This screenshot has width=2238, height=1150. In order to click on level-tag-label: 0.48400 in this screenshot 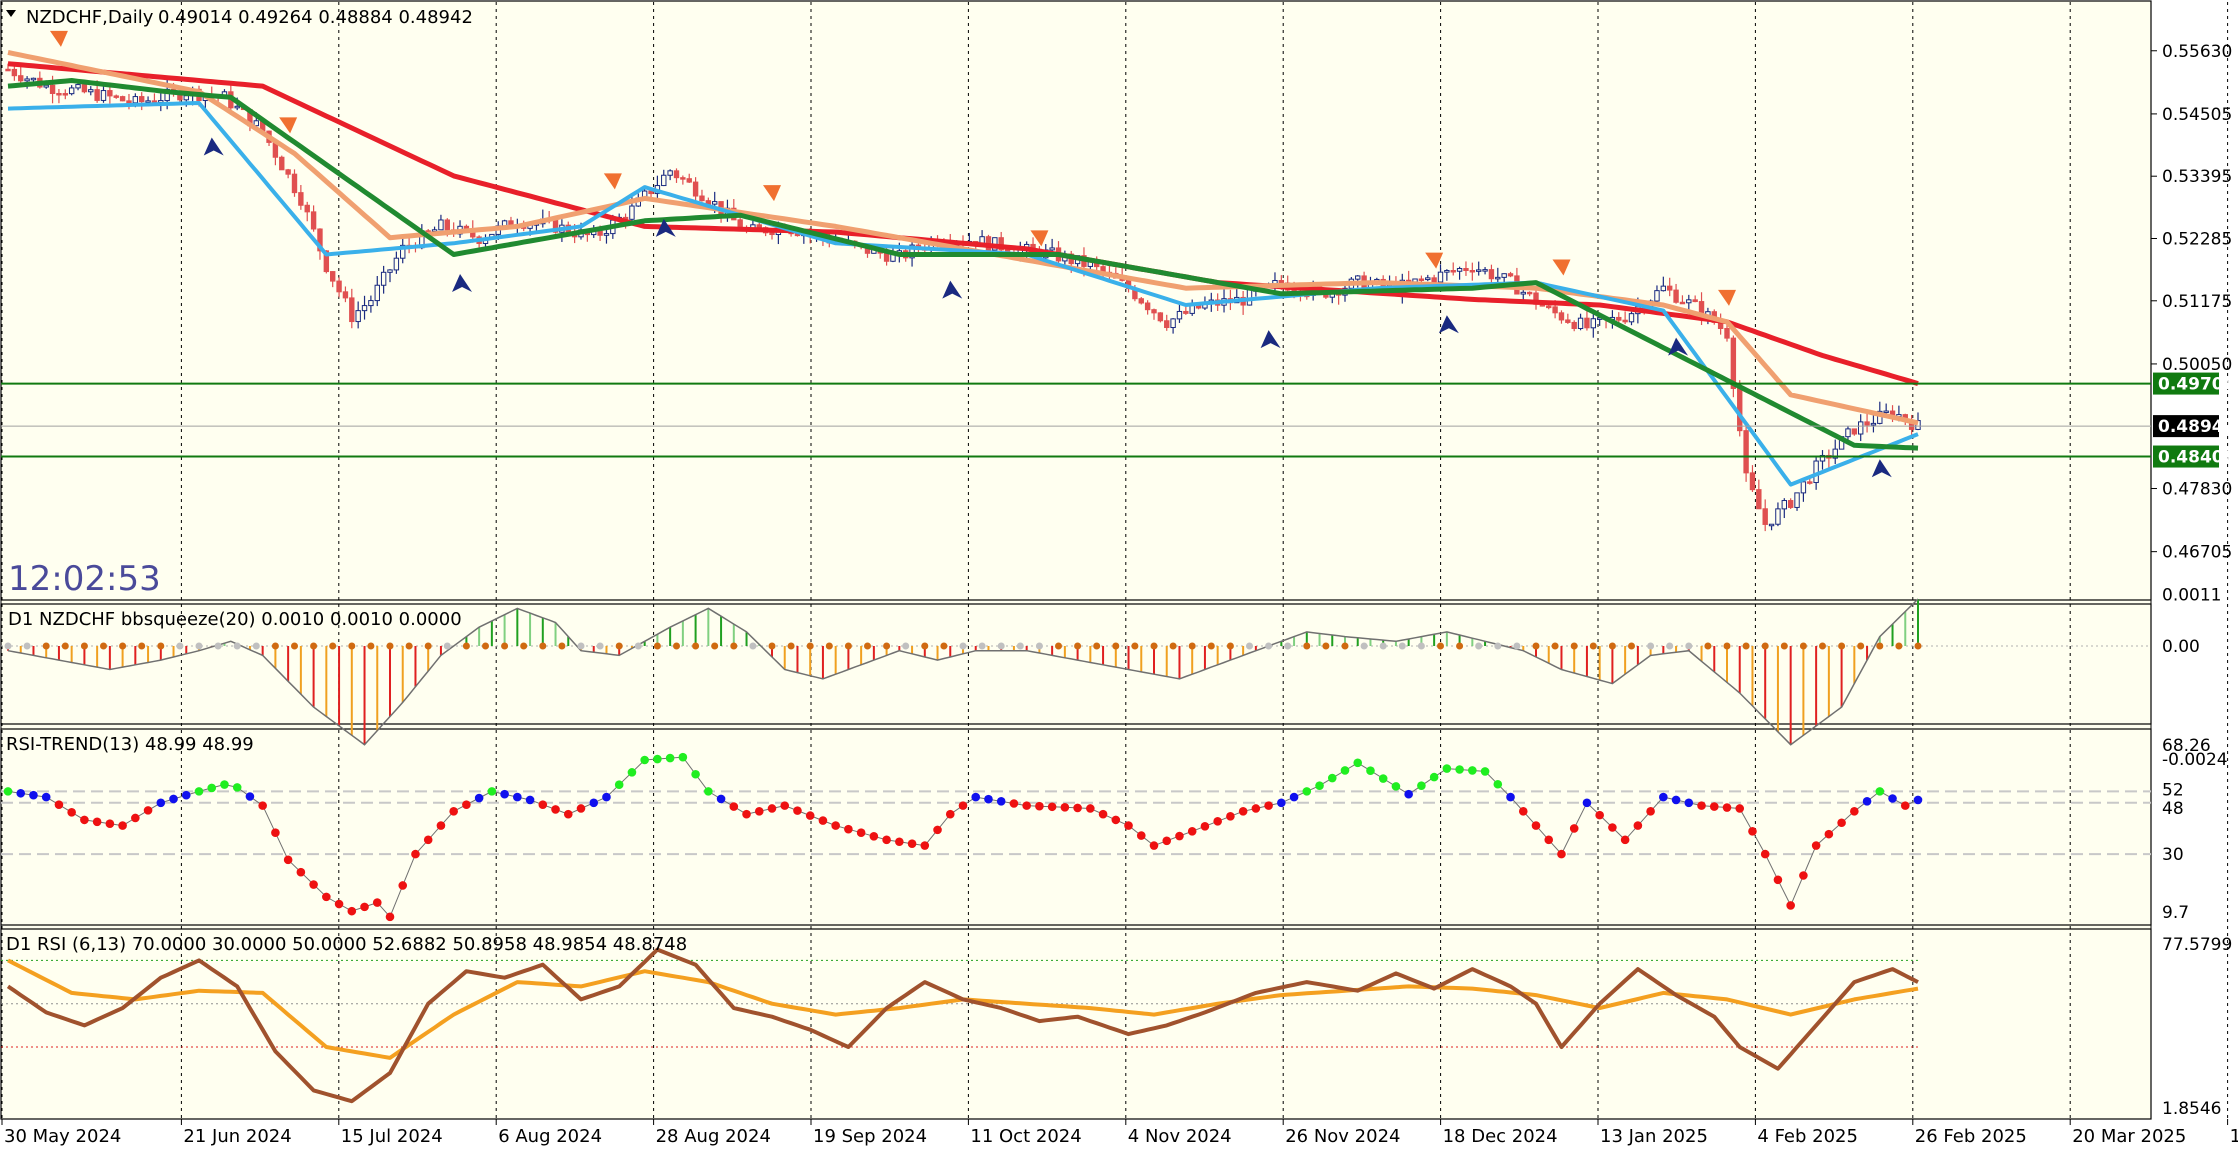, I will do `click(2197, 458)`.